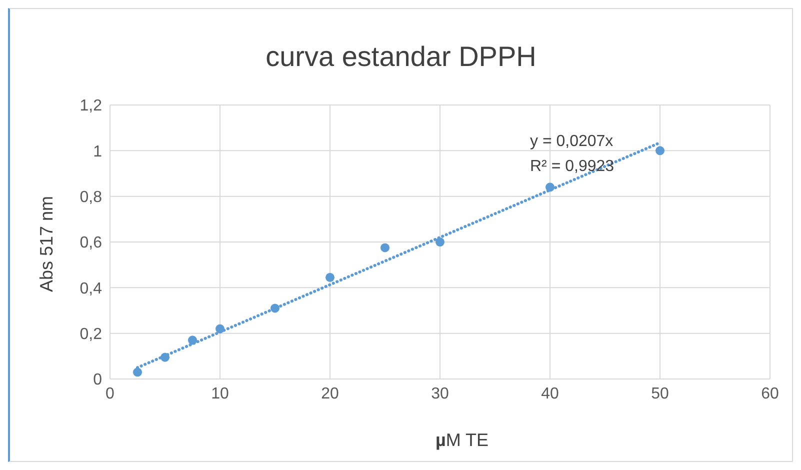 The image size is (801, 470). I want to click on y-tick-label: 0,2, so click(91, 335).